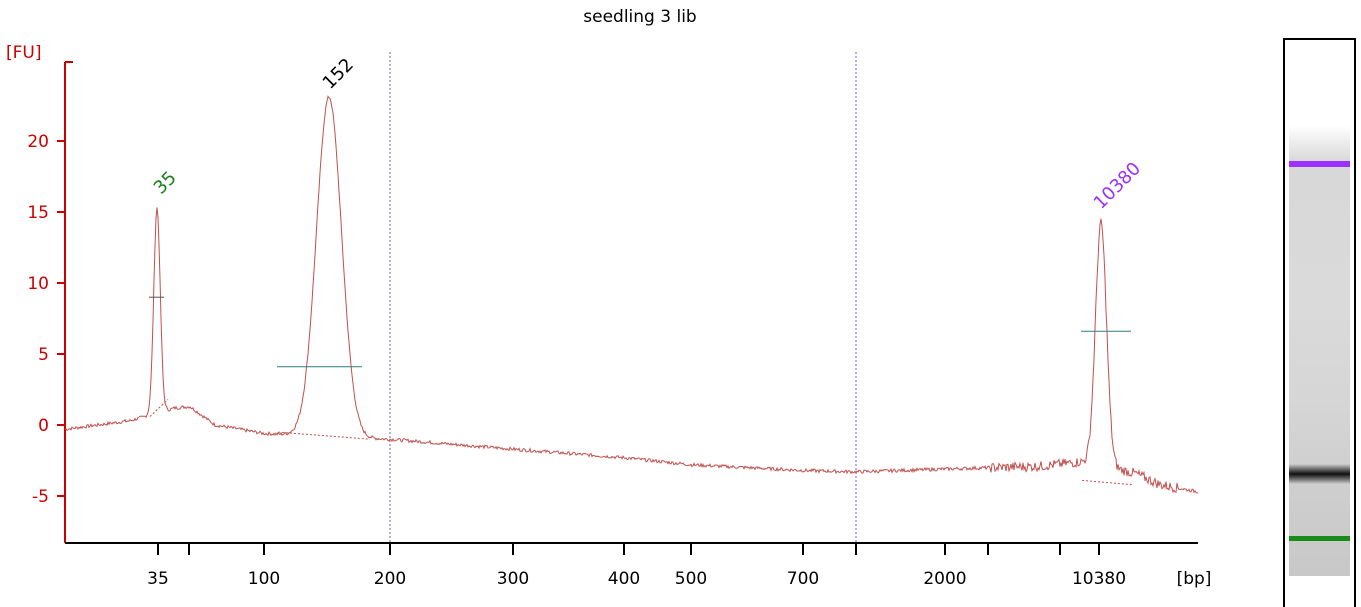 This screenshot has height=607, width=1361. Describe the element at coordinates (38, 142) in the screenshot. I see `y-tick-label: 20` at that location.